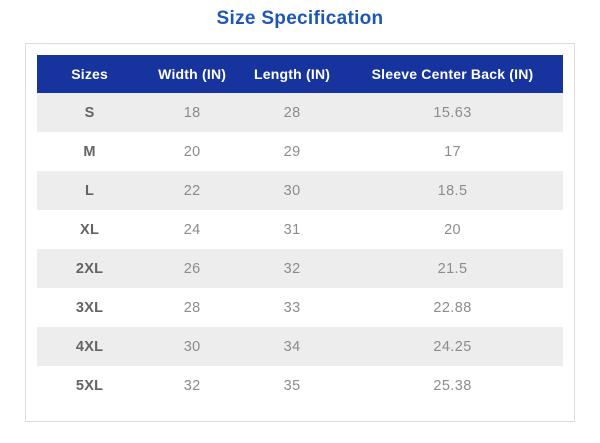 Image resolution: width=600 pixels, height=443 pixels. What do you see at coordinates (90, 190) in the screenshot?
I see `size-cell: L` at bounding box center [90, 190].